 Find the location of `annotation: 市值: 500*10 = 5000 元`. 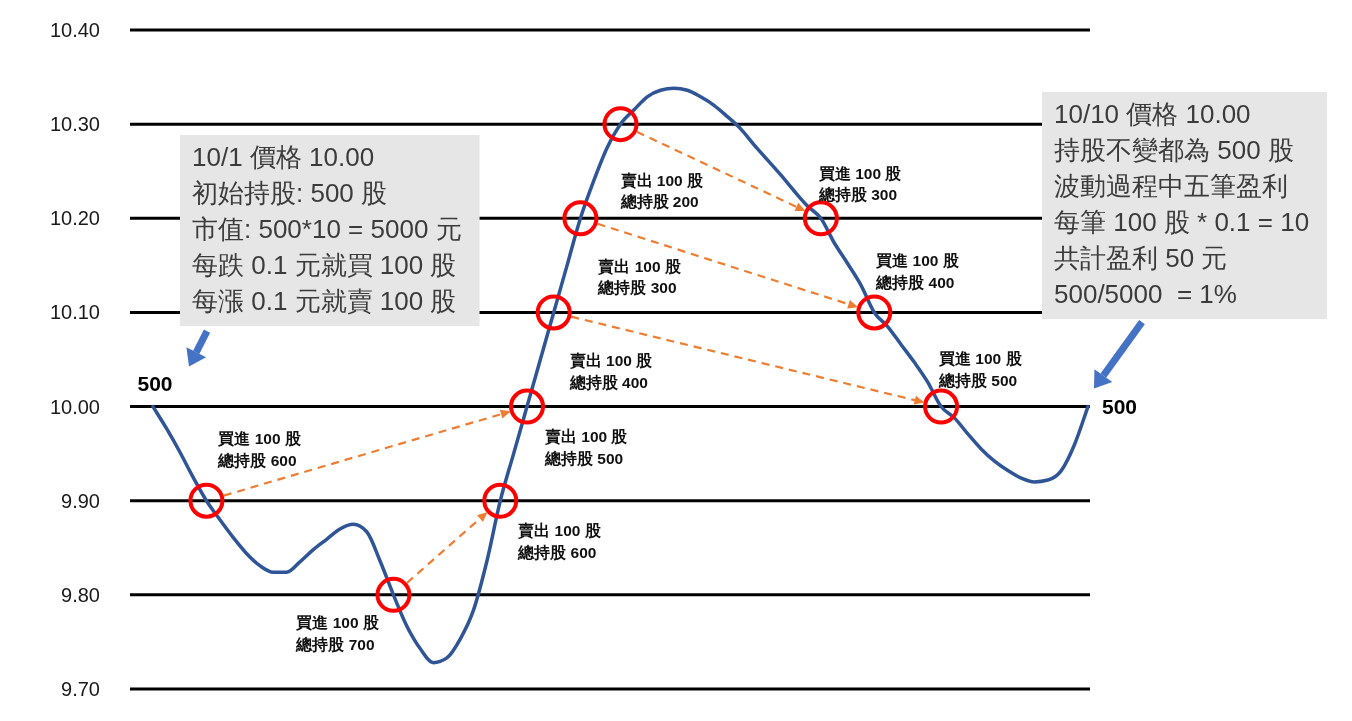

annotation: 市值: 500*10 = 5000 元 is located at coordinates (327, 229).